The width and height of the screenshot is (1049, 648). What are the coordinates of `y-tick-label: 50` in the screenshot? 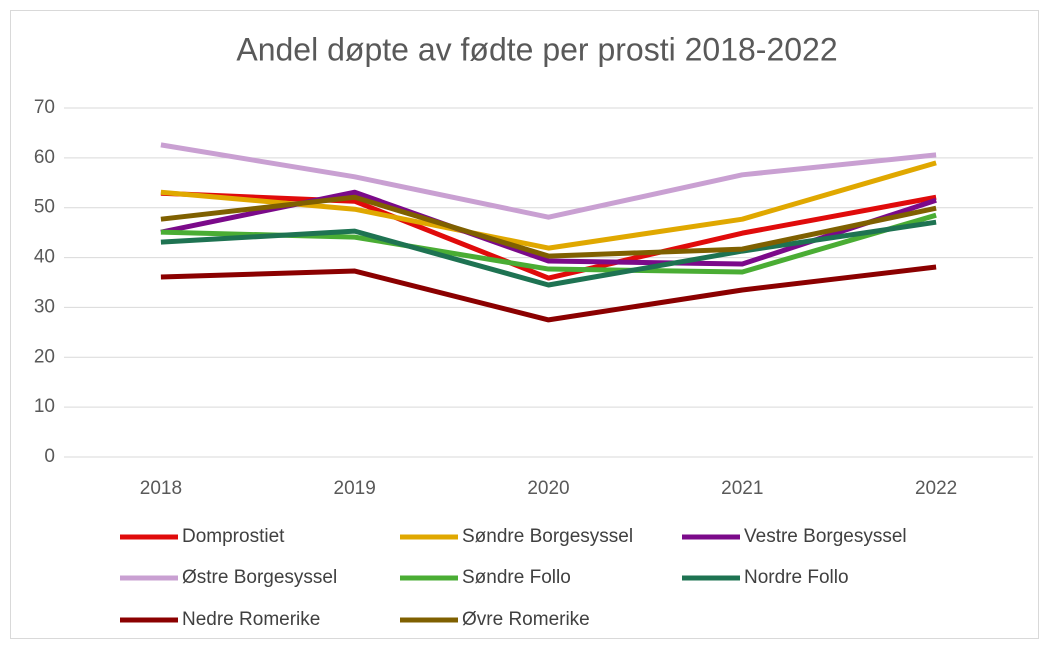 It's located at (44, 207).